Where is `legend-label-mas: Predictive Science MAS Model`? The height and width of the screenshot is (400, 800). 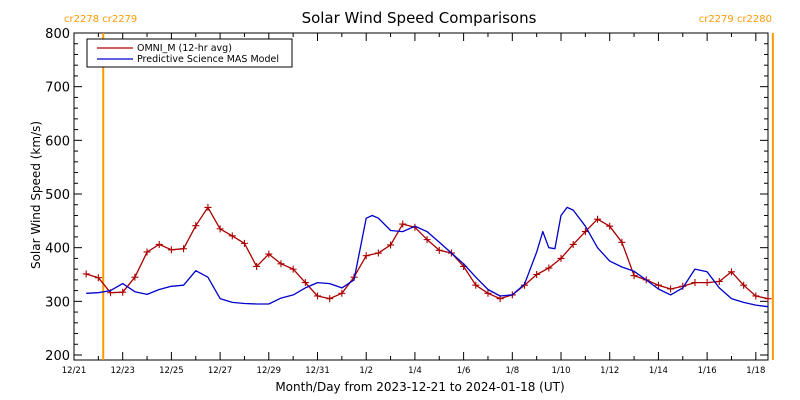
legend-label-mas: Predictive Science MAS Model is located at coordinates (208, 59).